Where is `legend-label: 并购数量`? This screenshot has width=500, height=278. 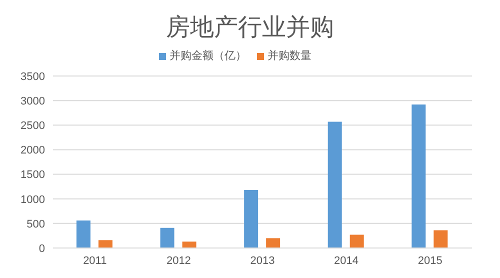 legend-label: 并购数量 is located at coordinates (290, 56).